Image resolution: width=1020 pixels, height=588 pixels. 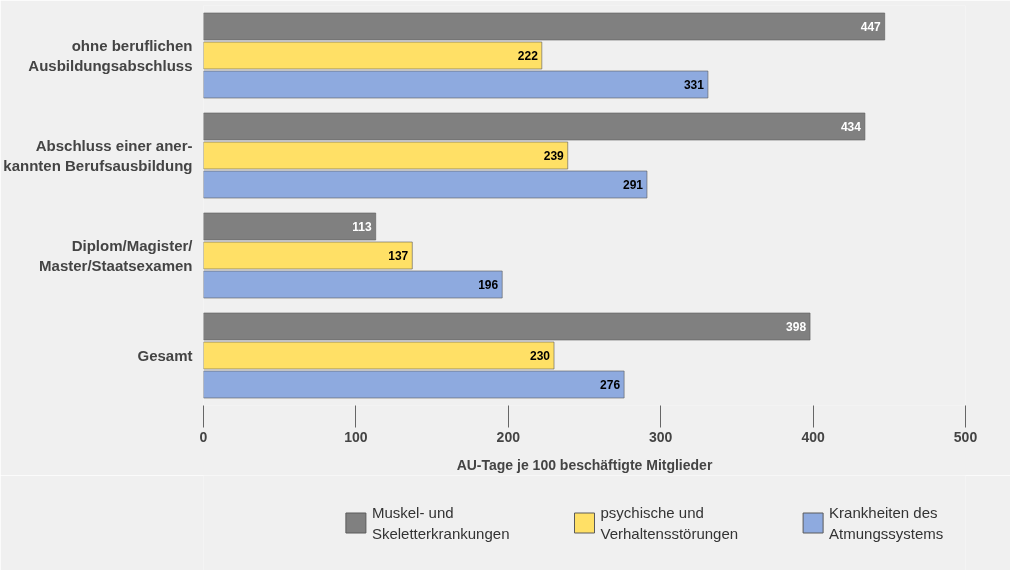 I want to click on data-label: 196, so click(x=488, y=285).